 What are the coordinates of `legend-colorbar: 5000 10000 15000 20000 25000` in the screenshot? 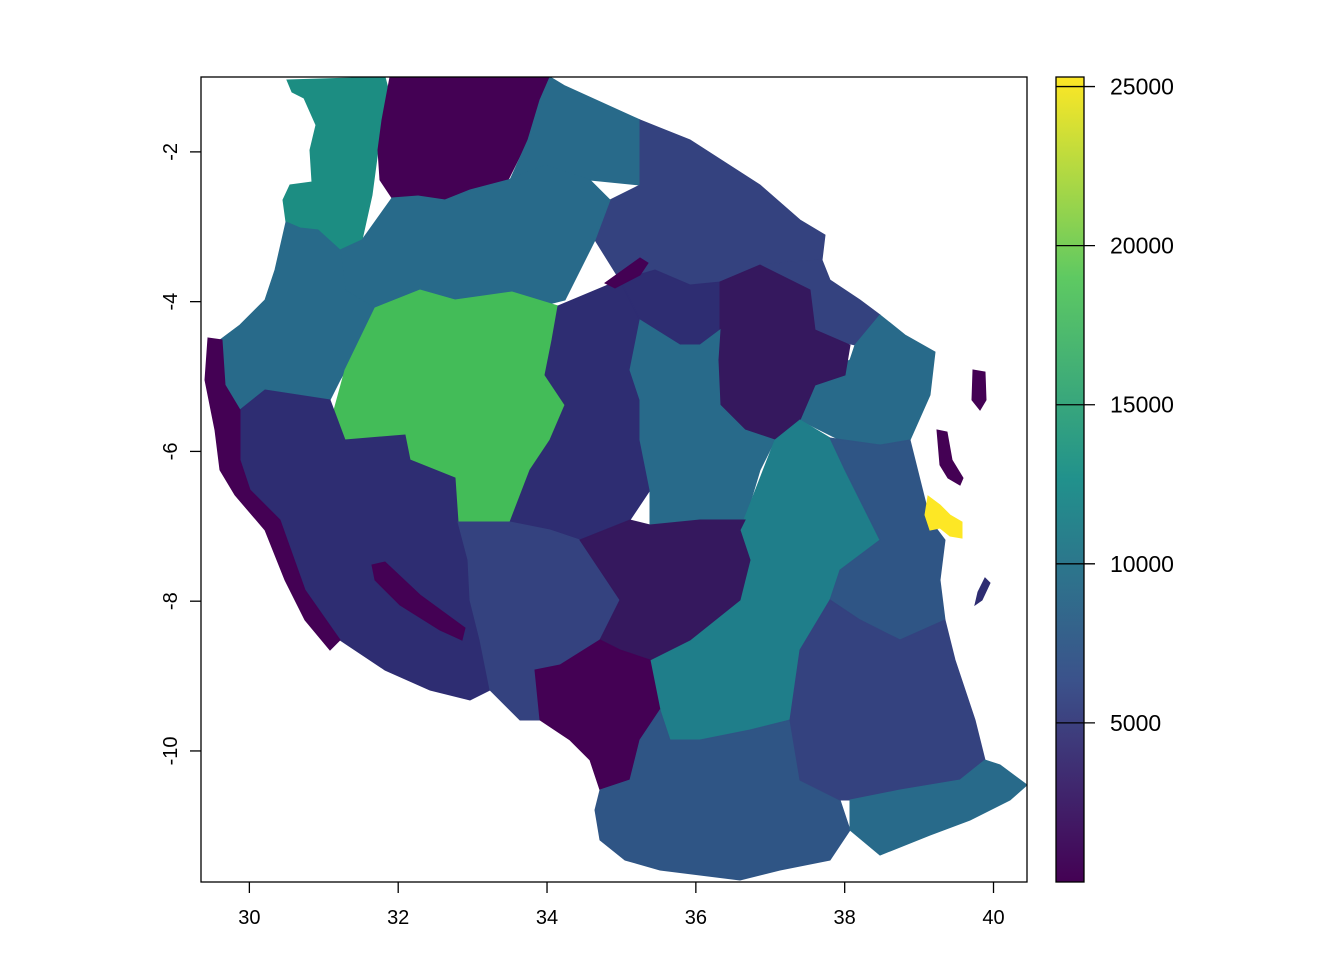 It's located at (1114, 478).